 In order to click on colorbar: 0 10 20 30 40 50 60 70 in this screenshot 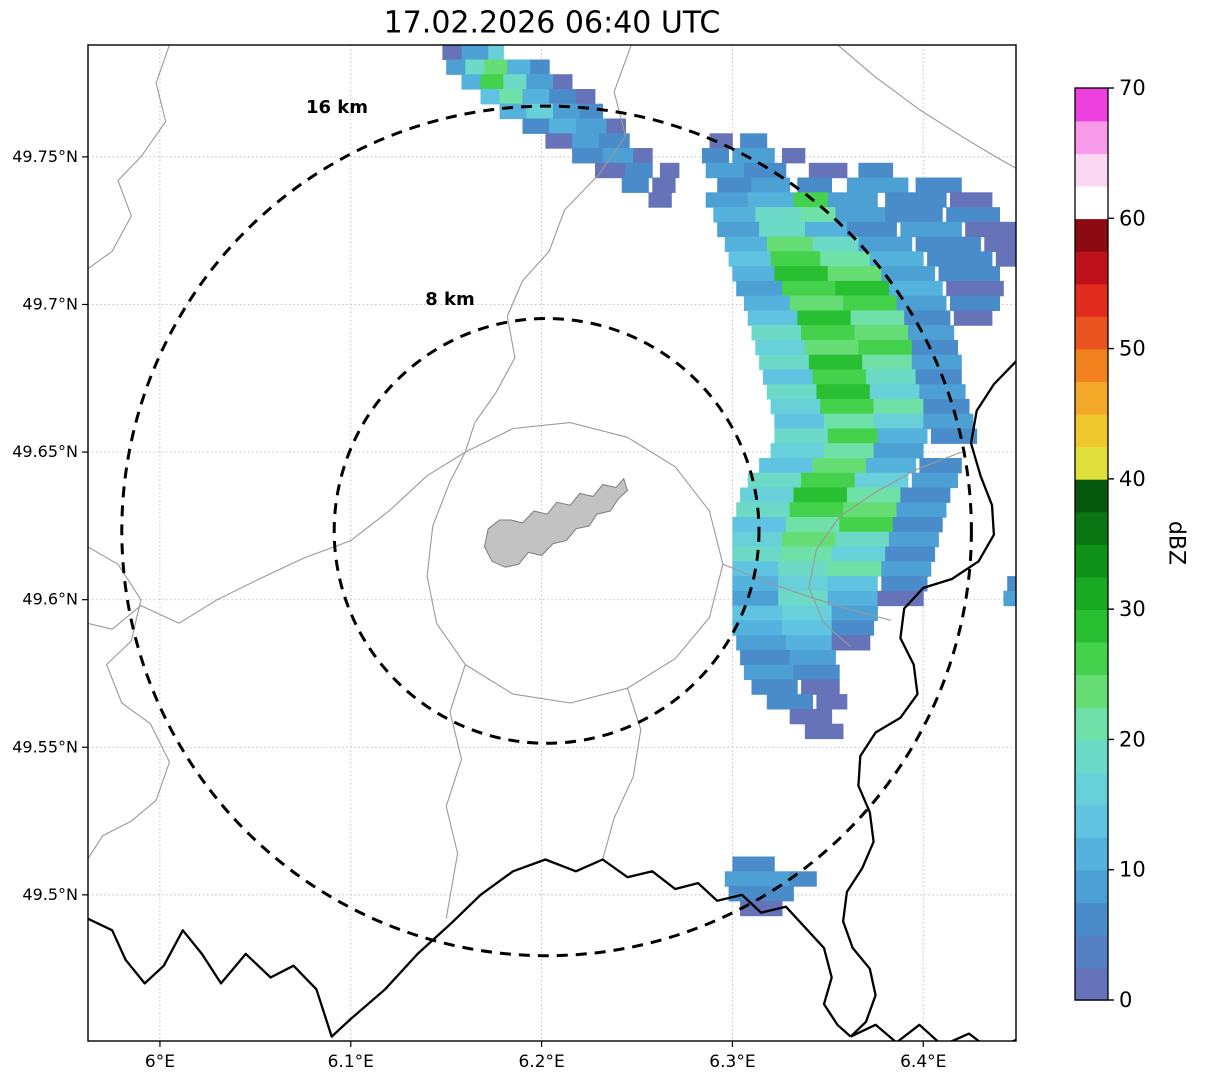, I will do `click(1110, 544)`.